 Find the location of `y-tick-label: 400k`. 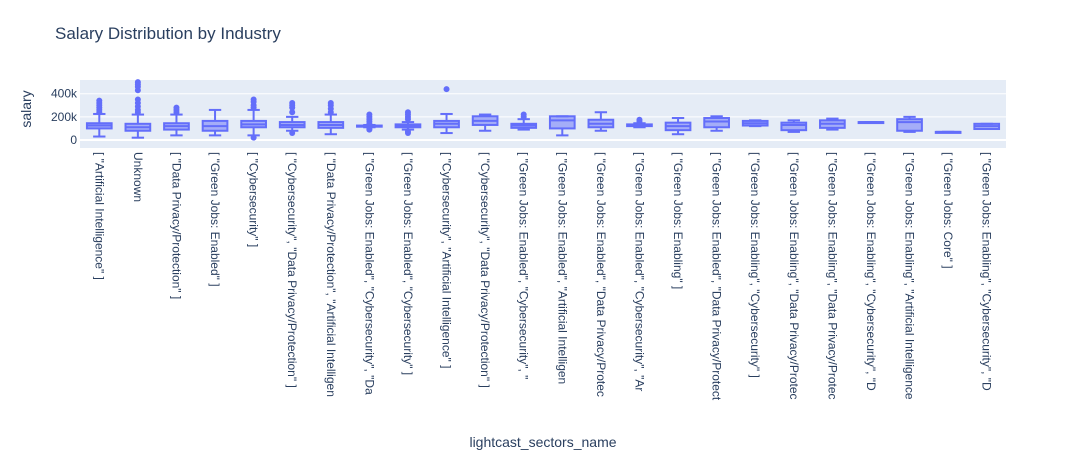

y-tick-label: 400k is located at coordinates (64, 94).